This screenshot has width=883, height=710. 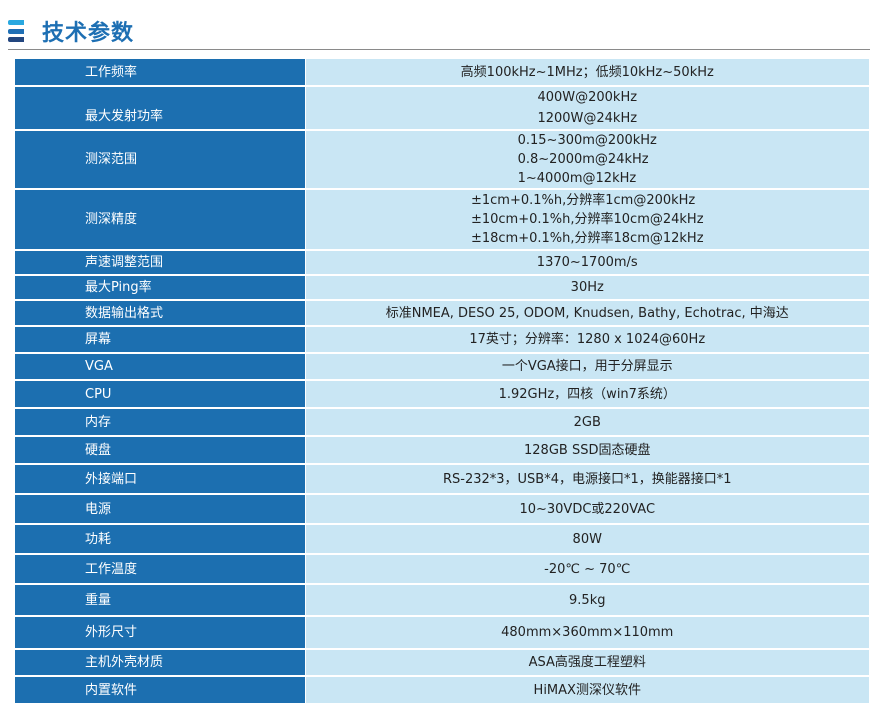 What do you see at coordinates (160, 569) in the screenshot?
I see `spec-key: 工作温度` at bounding box center [160, 569].